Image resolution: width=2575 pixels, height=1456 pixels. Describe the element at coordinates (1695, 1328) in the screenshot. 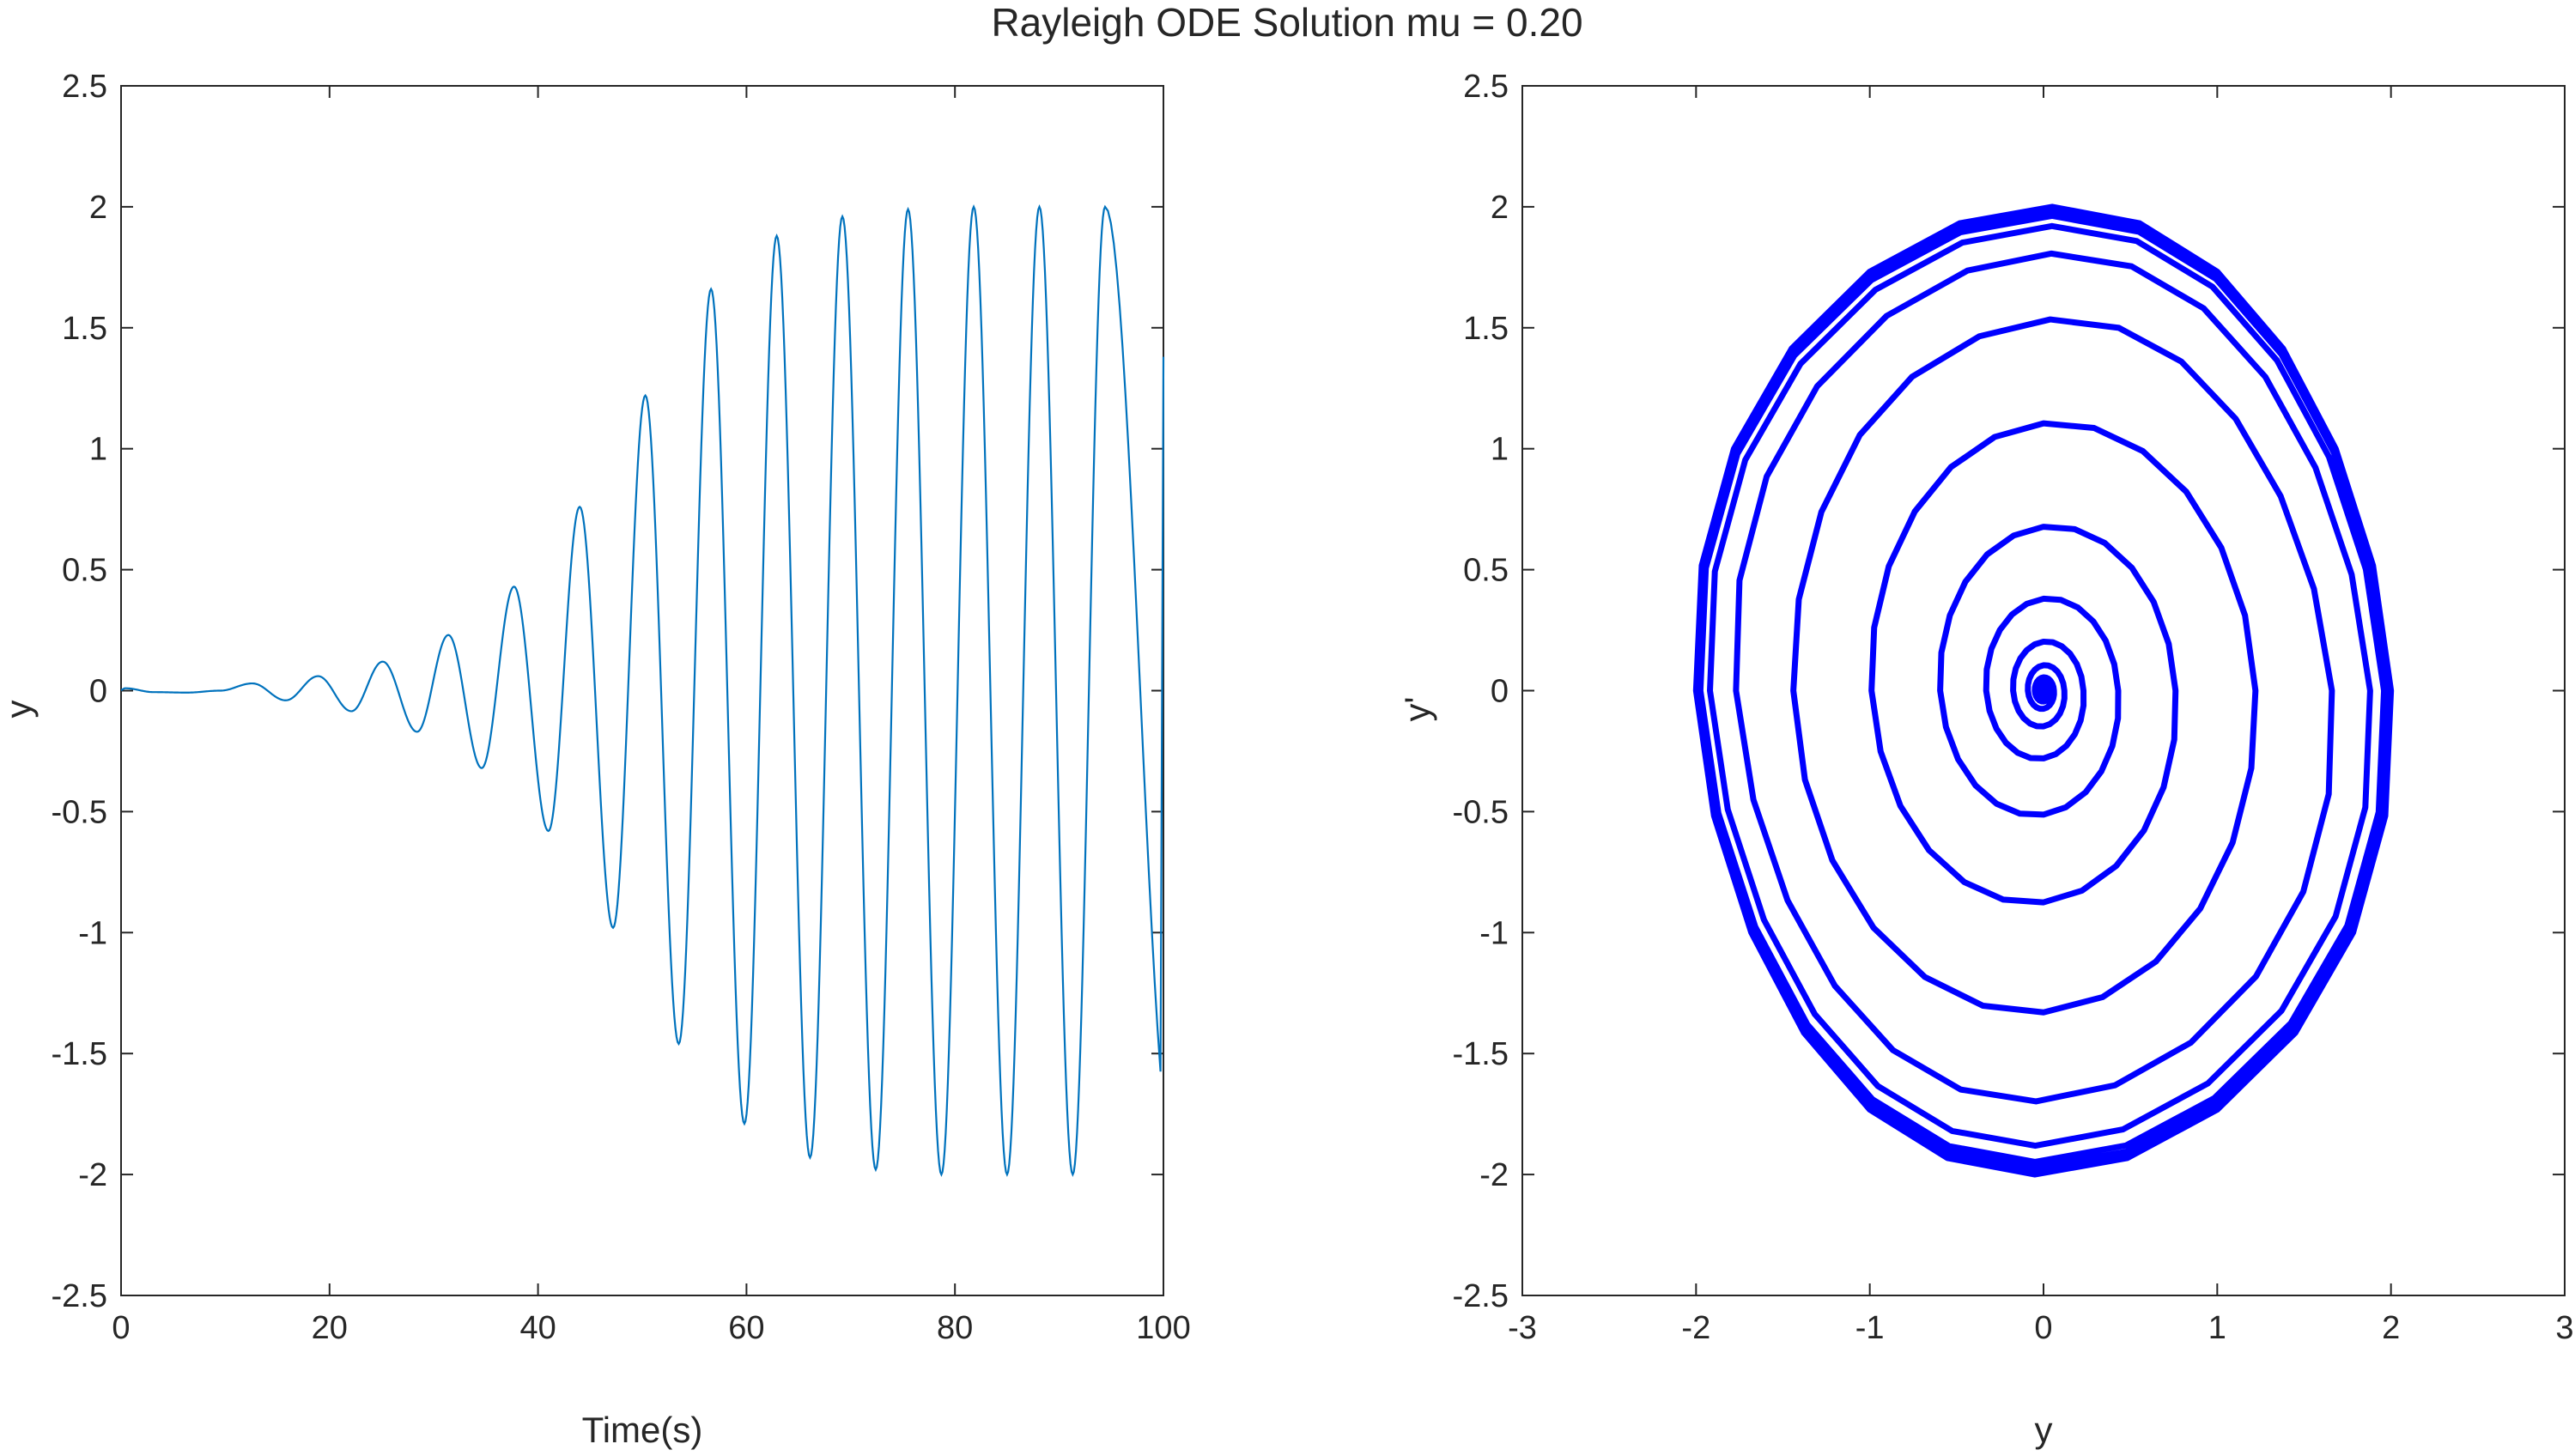

I see `x-tick-label: -2` at that location.